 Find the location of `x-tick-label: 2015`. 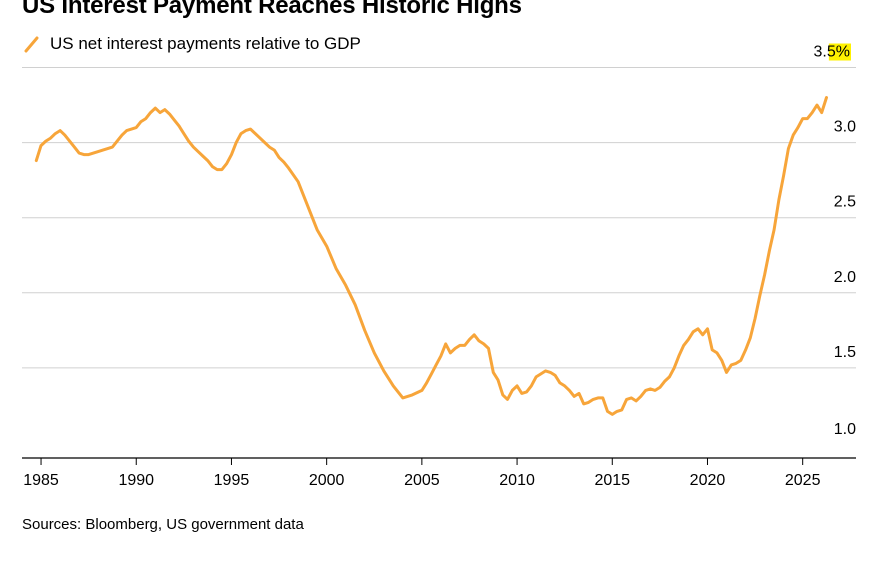

x-tick-label: 2015 is located at coordinates (612, 480).